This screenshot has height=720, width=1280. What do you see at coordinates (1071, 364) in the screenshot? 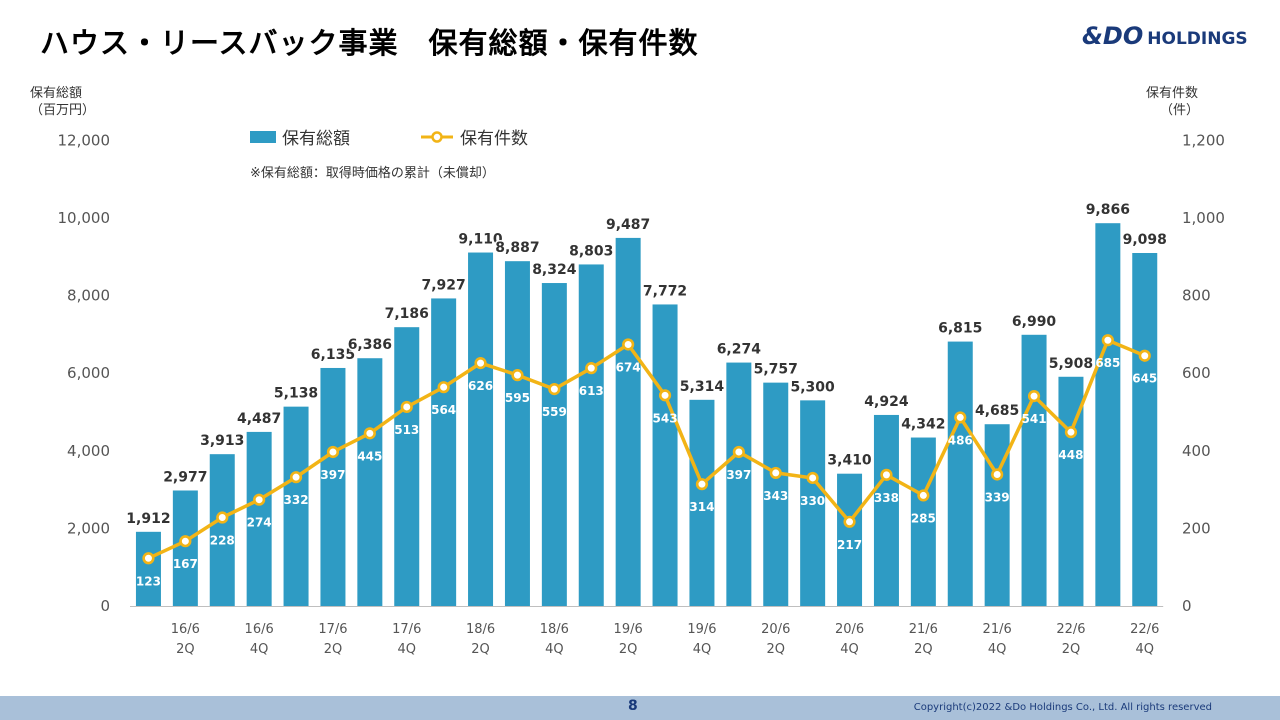
I see `bar-value-label: 5,908` at bounding box center [1071, 364].